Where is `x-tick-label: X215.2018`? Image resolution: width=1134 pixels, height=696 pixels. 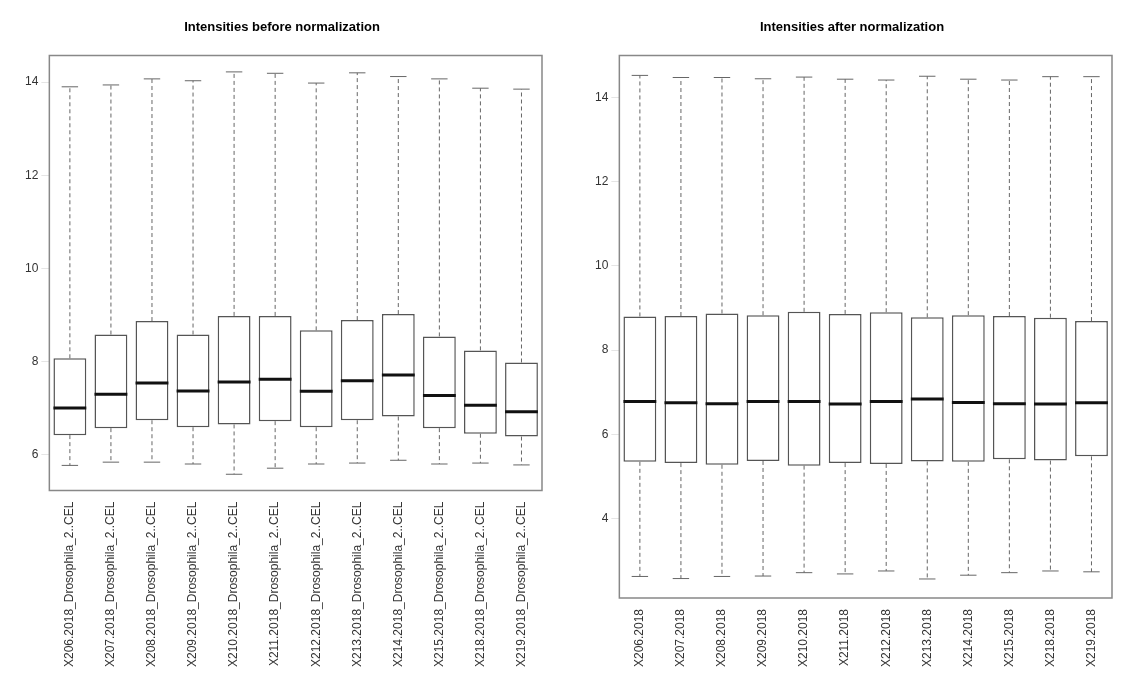
x-tick-label: X215.2018 is located at coordinates (1008, 638).